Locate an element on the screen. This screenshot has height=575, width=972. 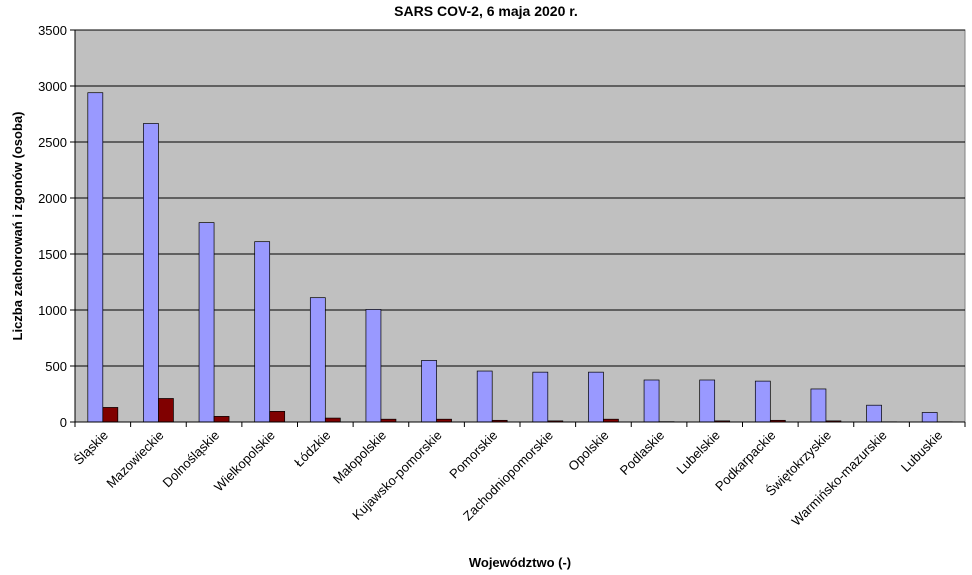
x-tick-label: Małopolskie is located at coordinates (359, 457).